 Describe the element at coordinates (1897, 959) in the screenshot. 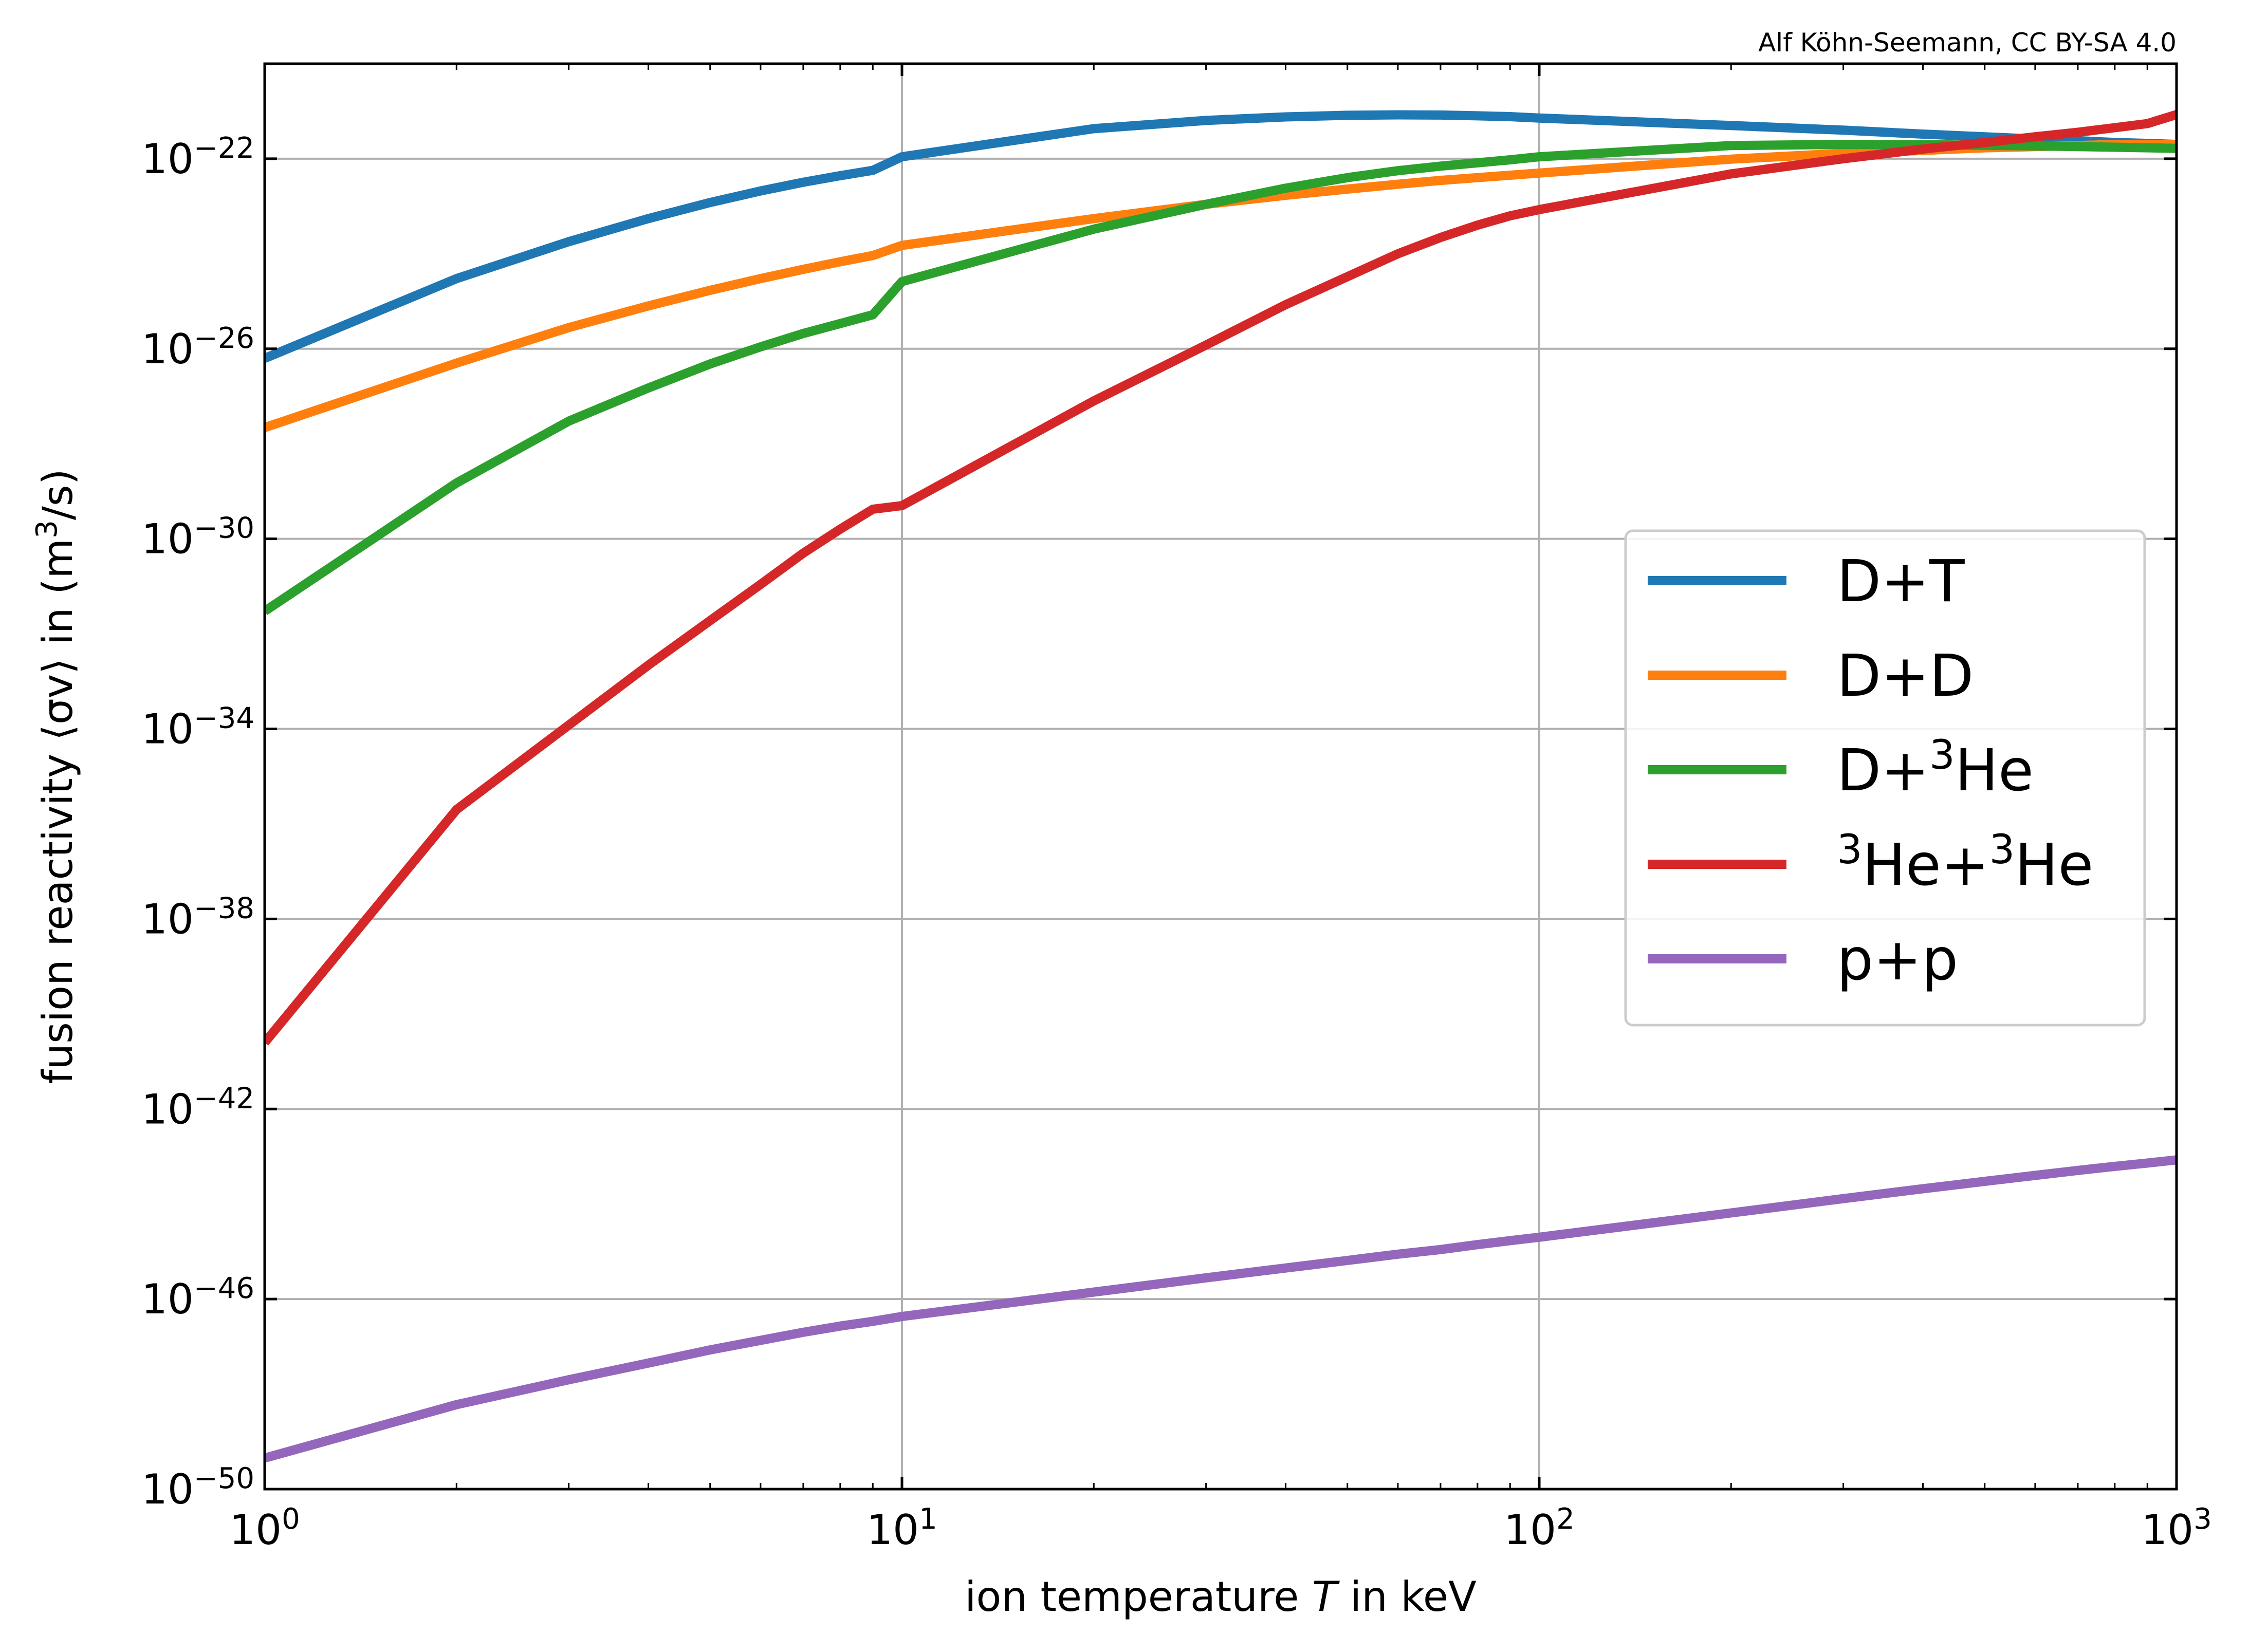

I see `legend-label: p+p` at that location.